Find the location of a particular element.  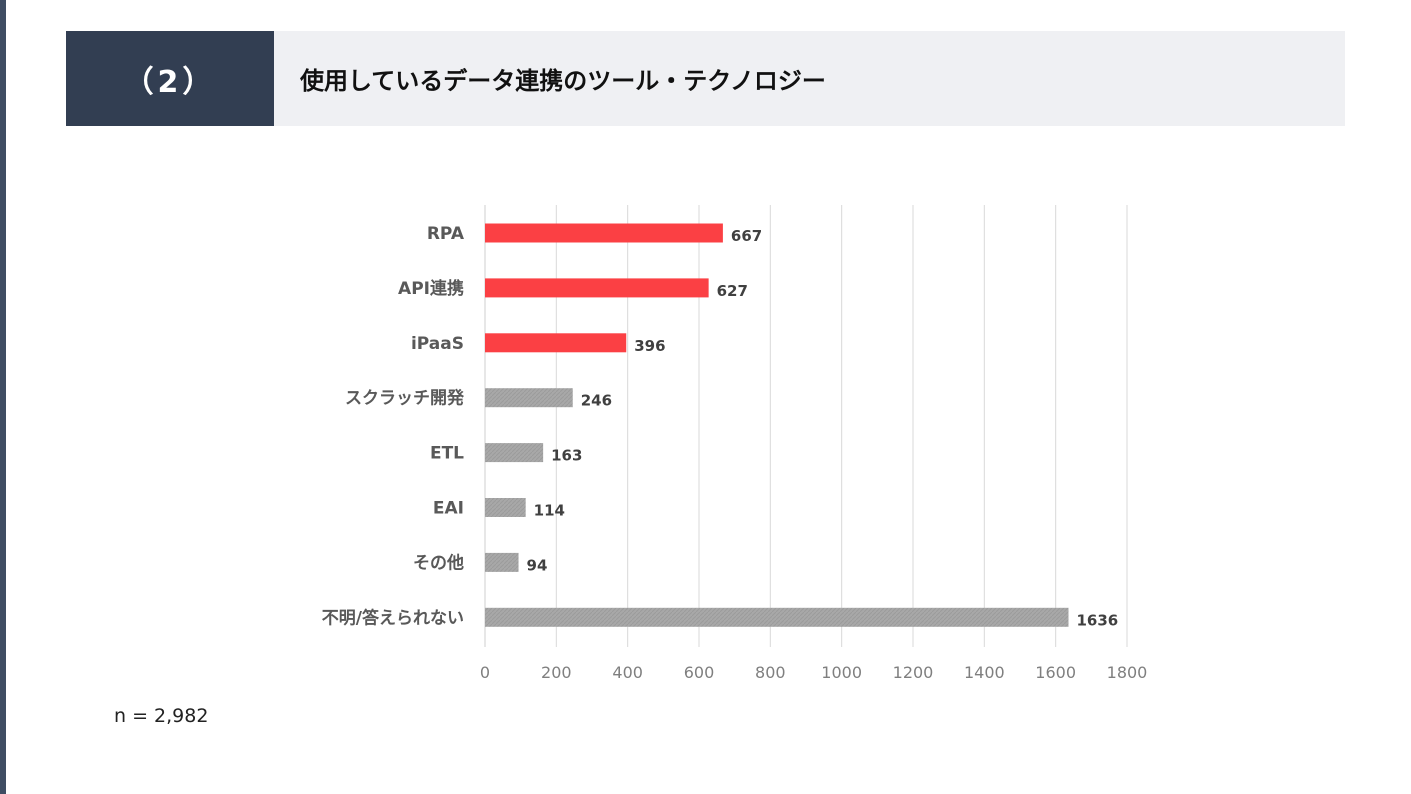

section-number: （2） is located at coordinates (170, 78).